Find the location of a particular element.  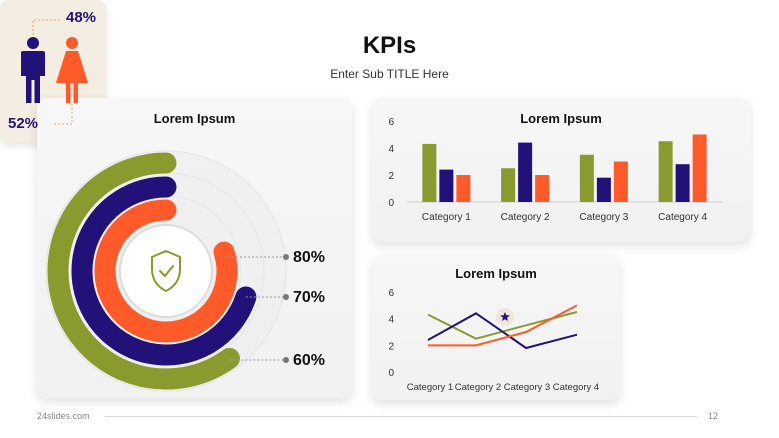

male-percentage: 52% is located at coordinates (23, 123).